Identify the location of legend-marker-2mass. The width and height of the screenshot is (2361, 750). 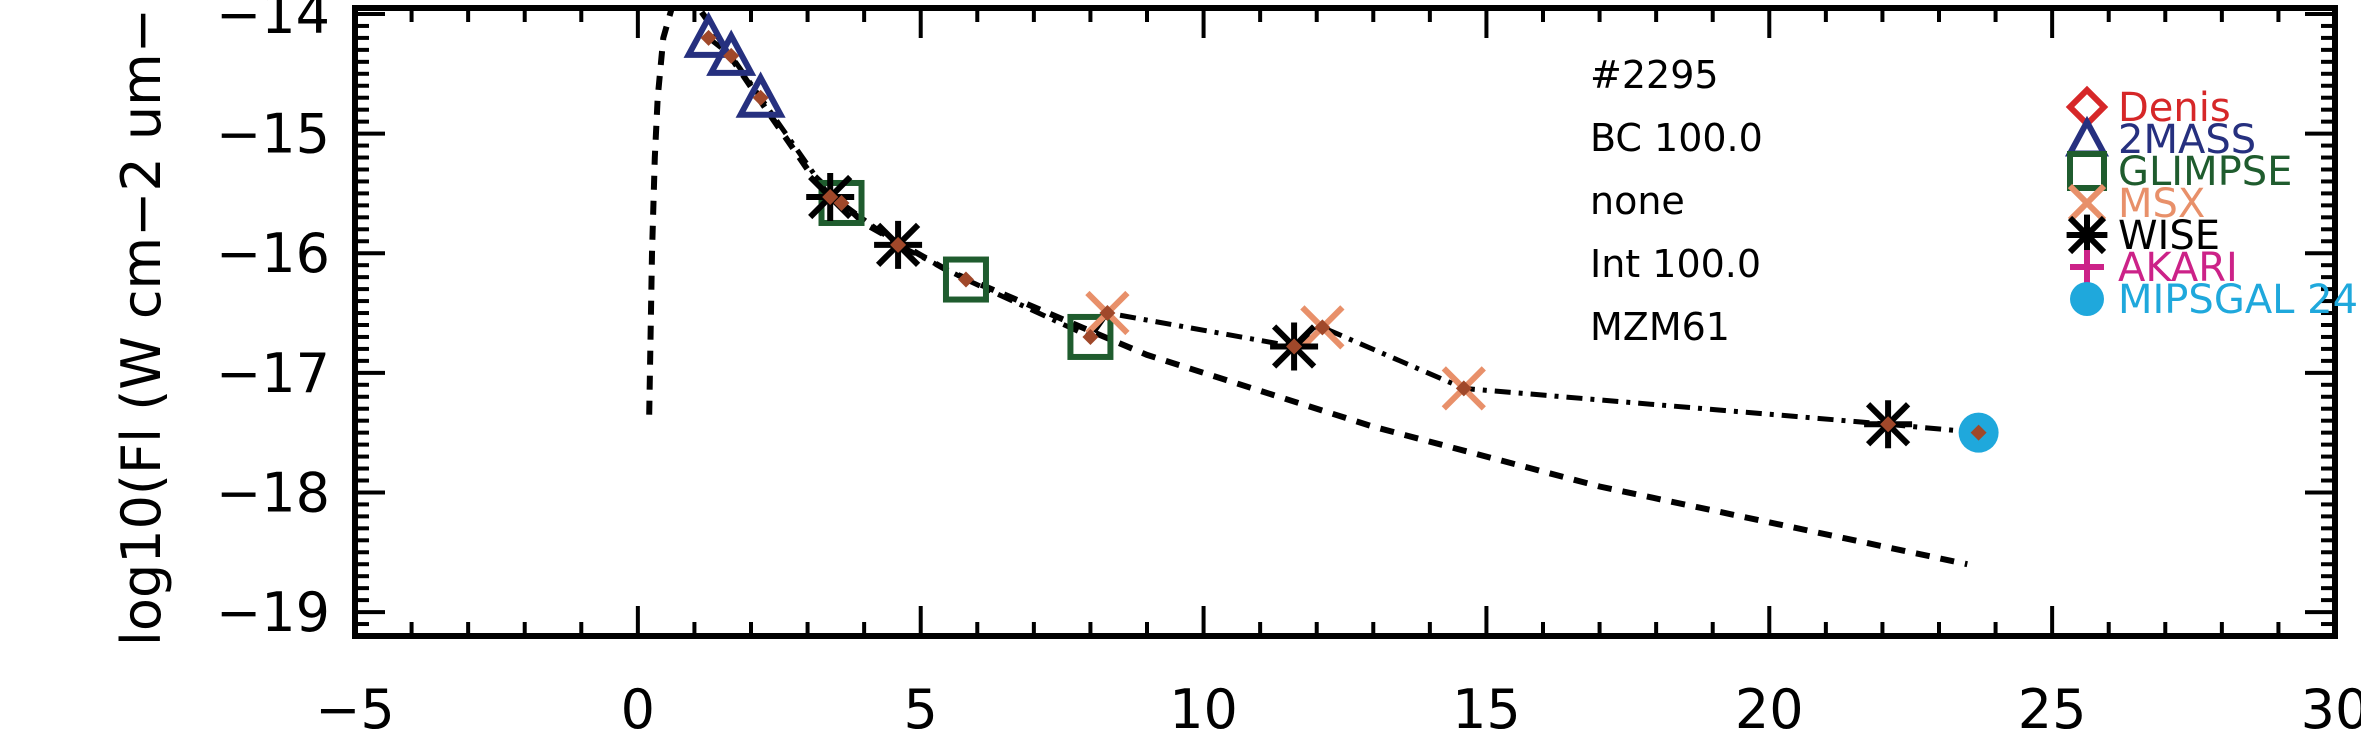
(2087, 136).